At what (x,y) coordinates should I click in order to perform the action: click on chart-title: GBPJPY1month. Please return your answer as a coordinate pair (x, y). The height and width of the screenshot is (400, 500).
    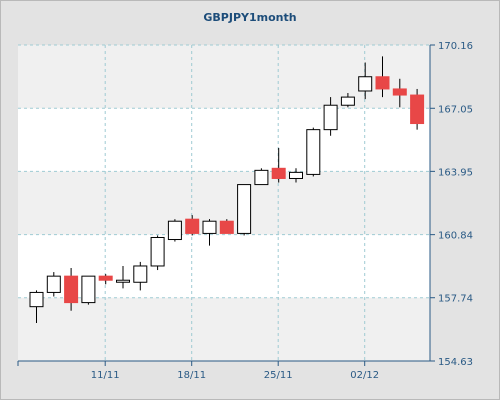
    Looking at the image, I should click on (249, 17).